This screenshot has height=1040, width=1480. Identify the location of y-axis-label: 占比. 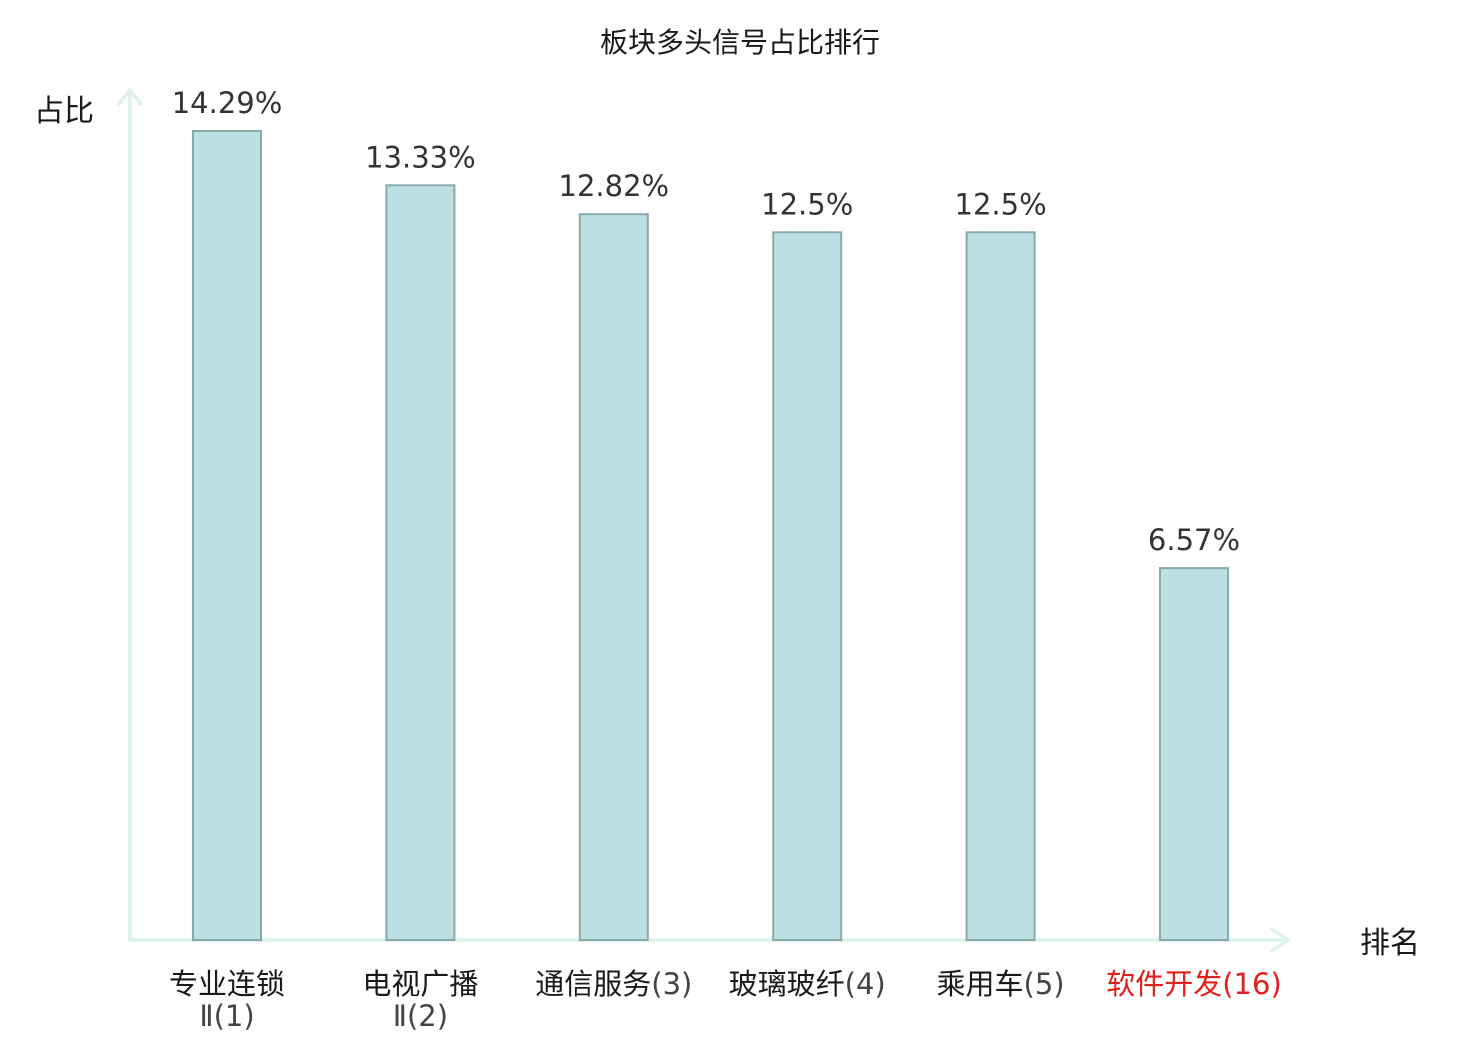
(64, 111).